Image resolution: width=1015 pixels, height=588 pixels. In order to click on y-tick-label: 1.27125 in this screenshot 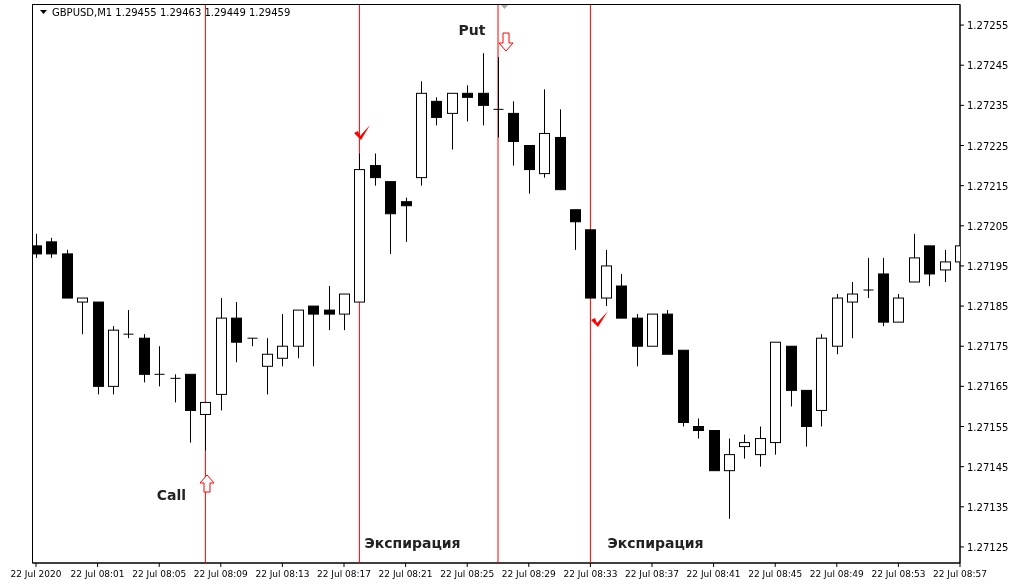, I will do `click(988, 547)`.